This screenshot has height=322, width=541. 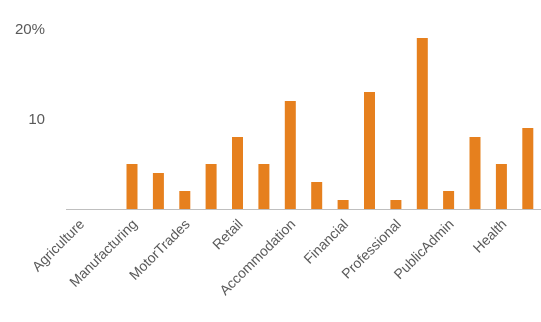 I want to click on x-tick-label: Retail, so click(x=227, y=234).